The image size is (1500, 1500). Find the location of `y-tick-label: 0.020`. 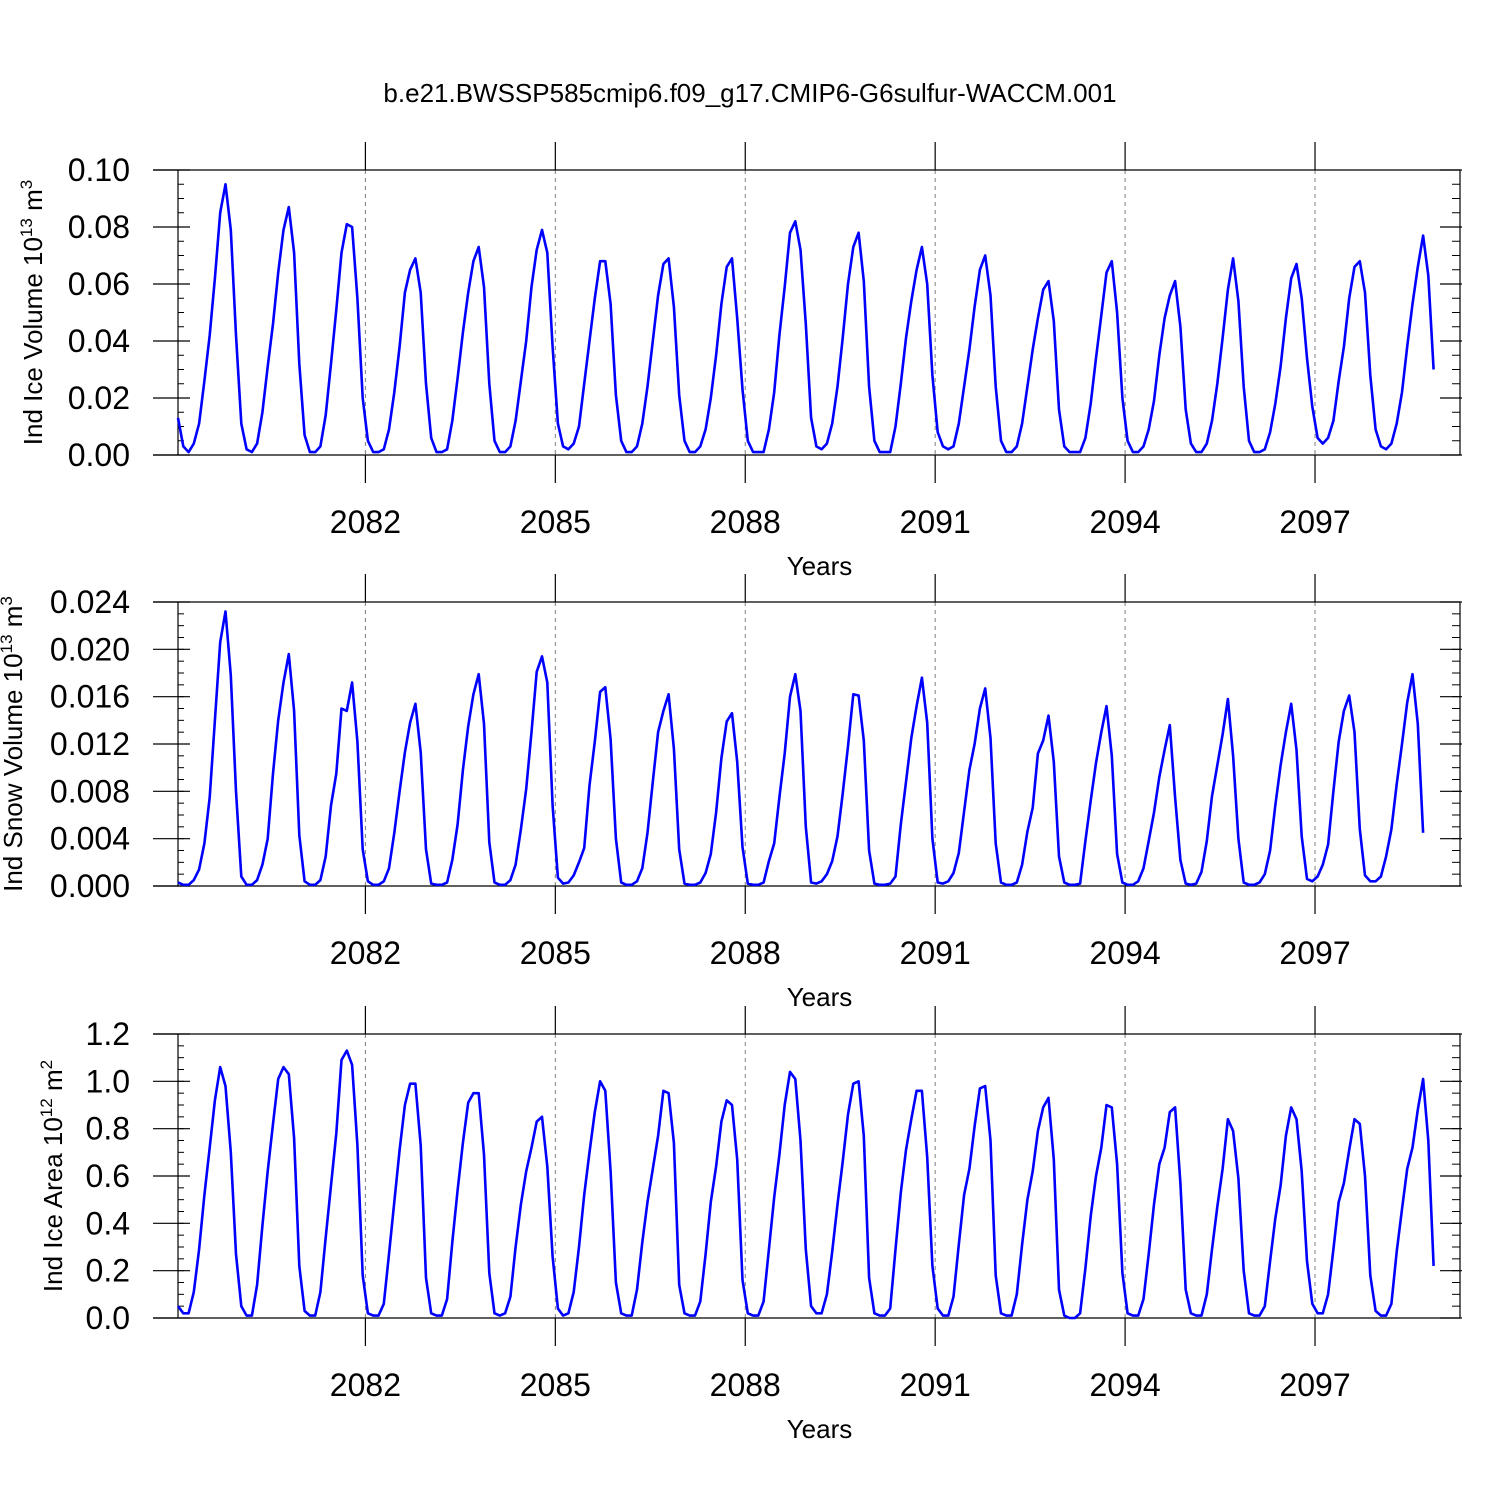

y-tick-label: 0.020 is located at coordinates (90, 649).